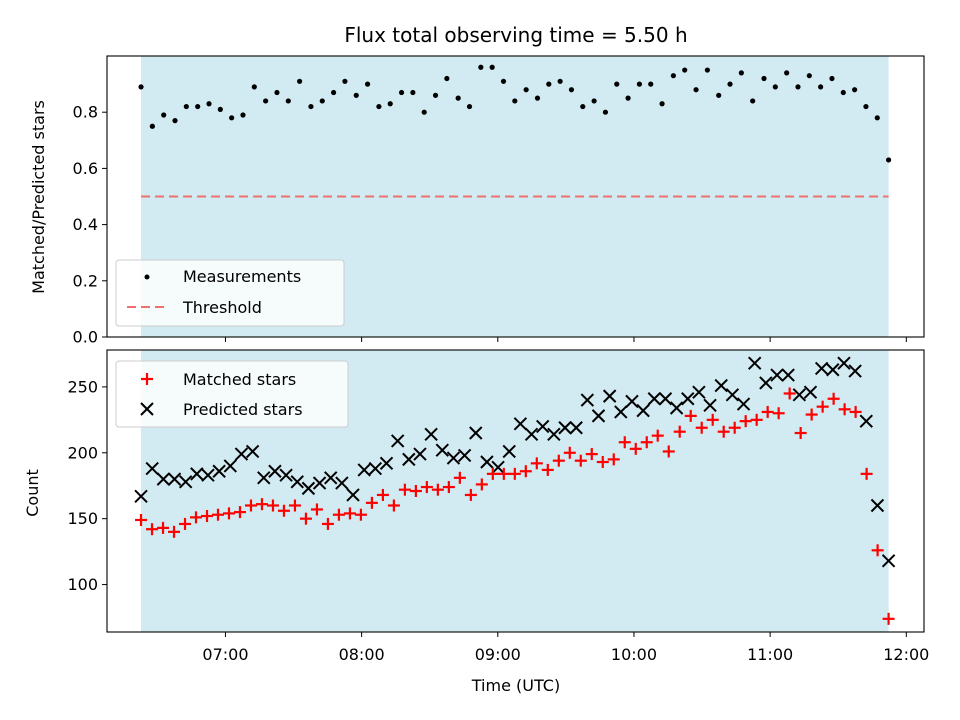 This screenshot has height=720, width=960. I want to click on ratio-y-ticks: 0.0 0.2 0.4 0.6 0.8, so click(90, 225).